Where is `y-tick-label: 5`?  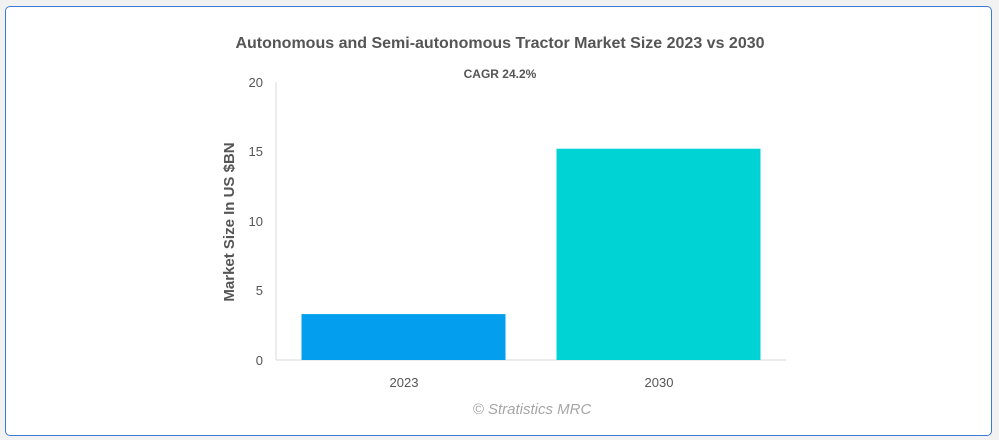 y-tick-label: 5 is located at coordinates (259, 290).